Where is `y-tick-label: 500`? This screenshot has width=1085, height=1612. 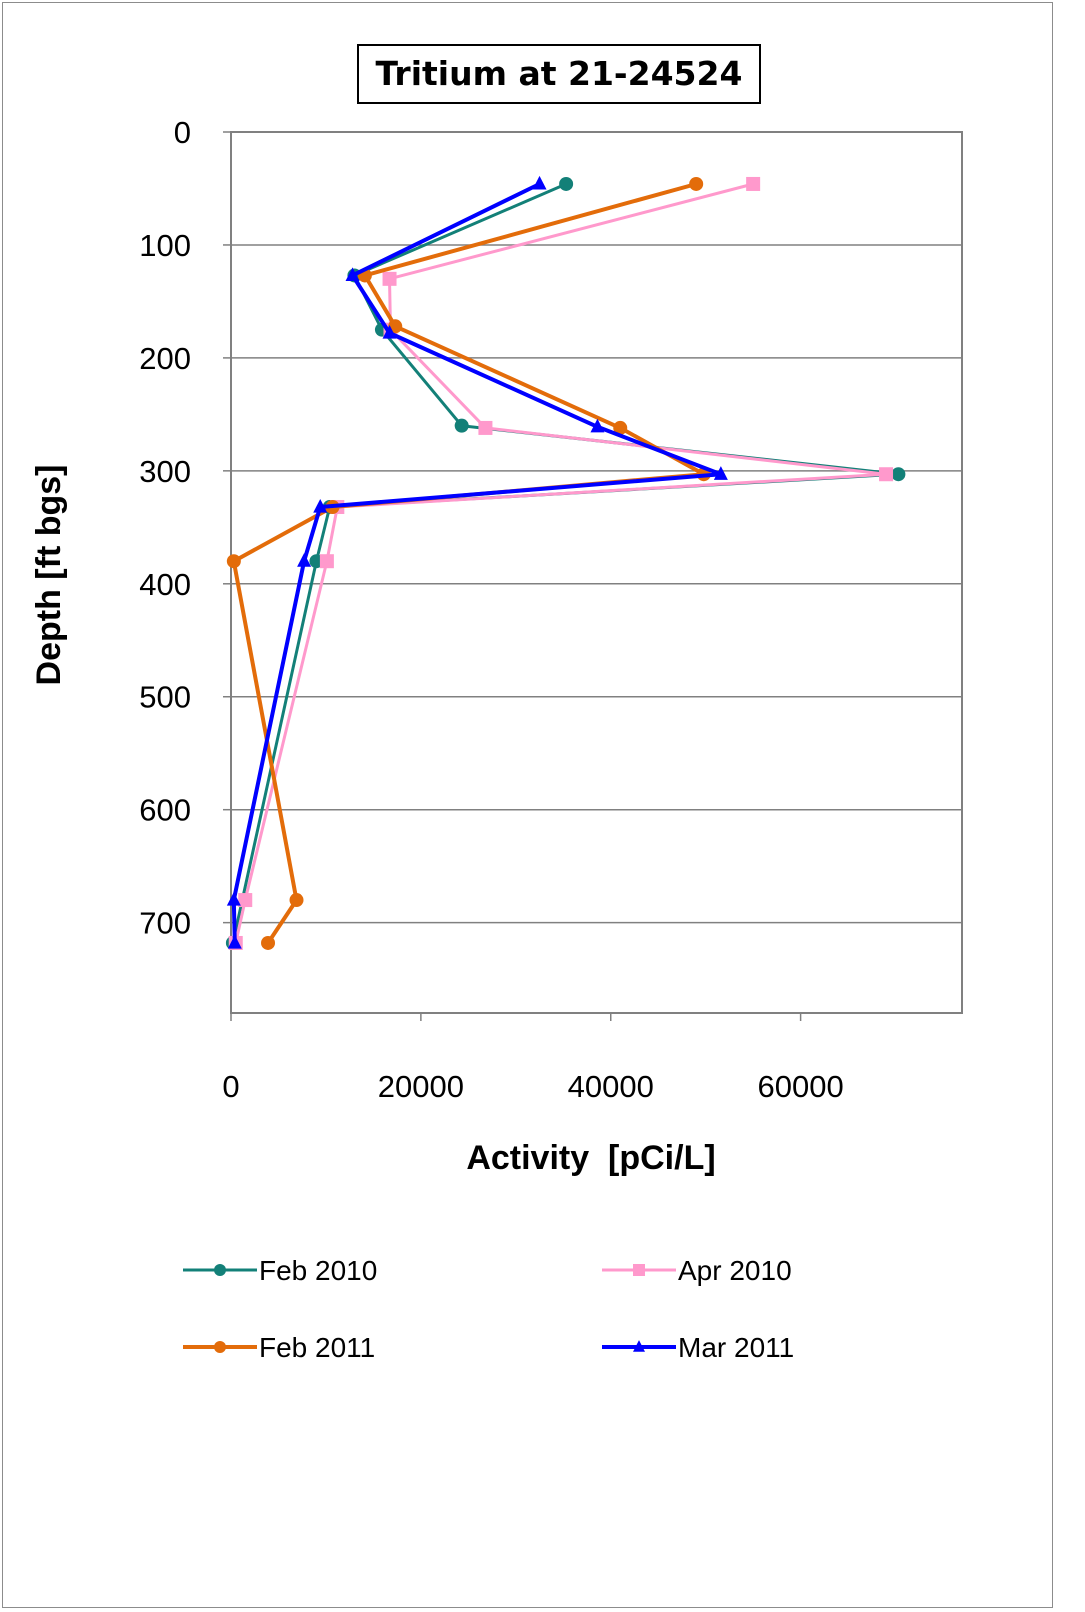
y-tick-label: 500 is located at coordinates (165, 697).